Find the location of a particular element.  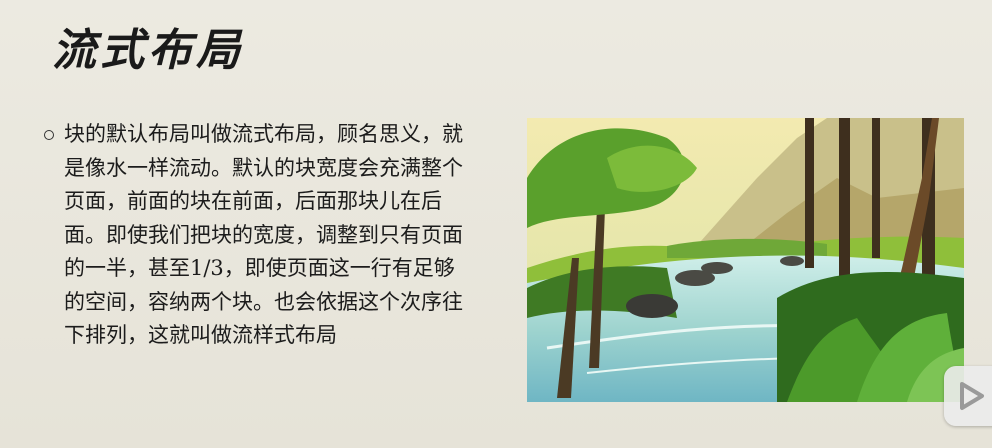

play-button is located at coordinates (968, 396).